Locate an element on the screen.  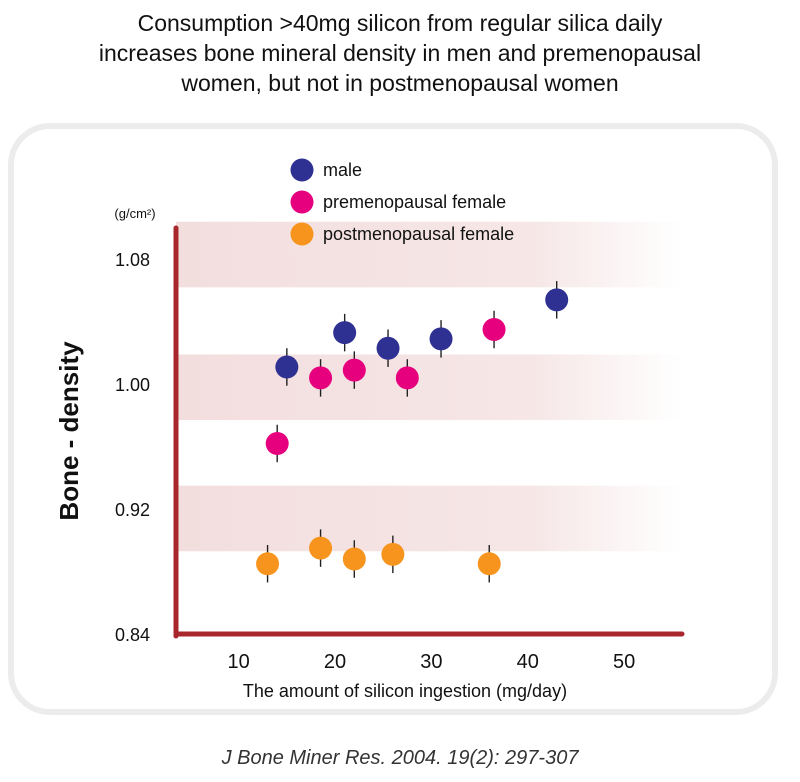
male-legend-label: male is located at coordinates (342, 170).